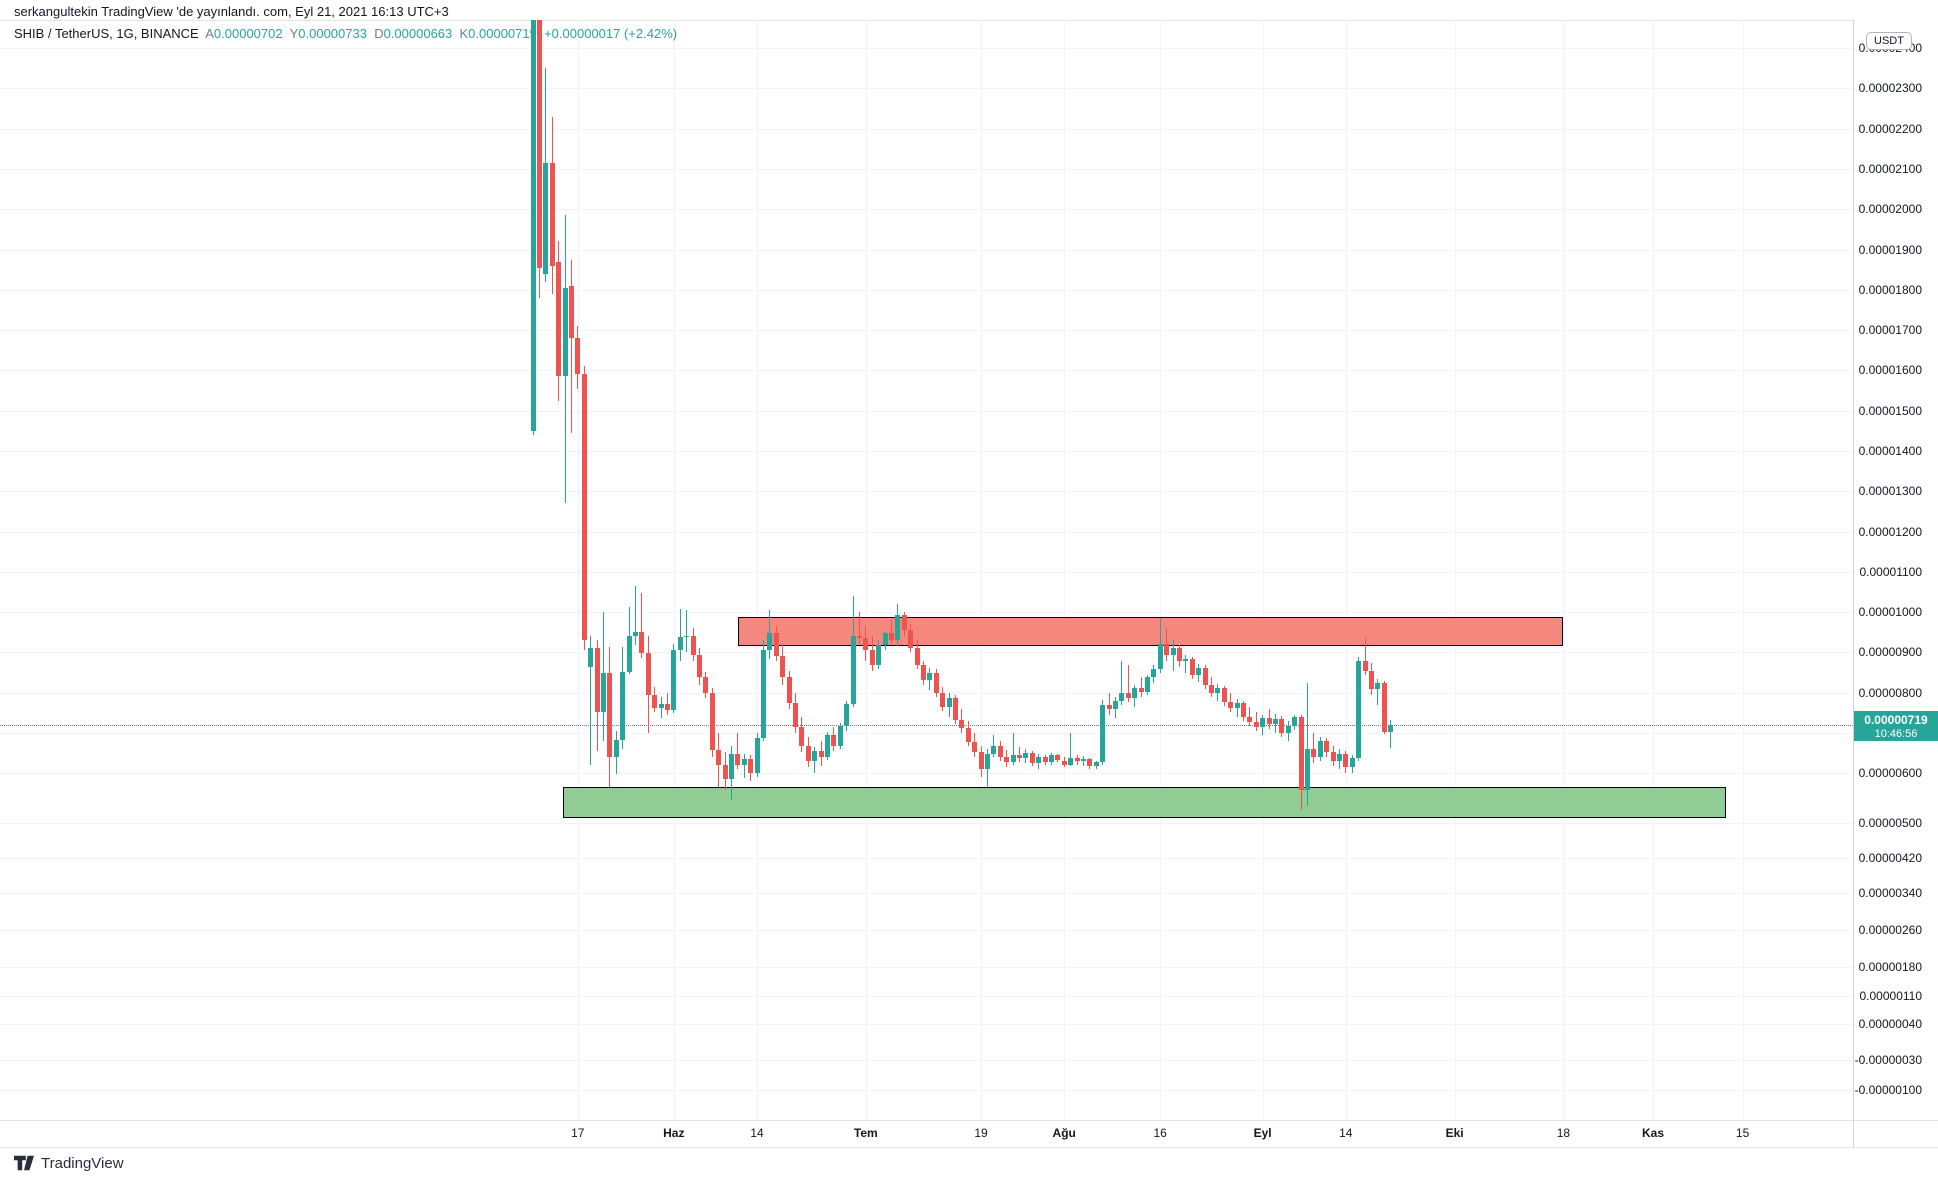 The image size is (1938, 1182). Describe the element at coordinates (1890, 1024) in the screenshot. I see `price-axis-label: 0.00000040` at that location.